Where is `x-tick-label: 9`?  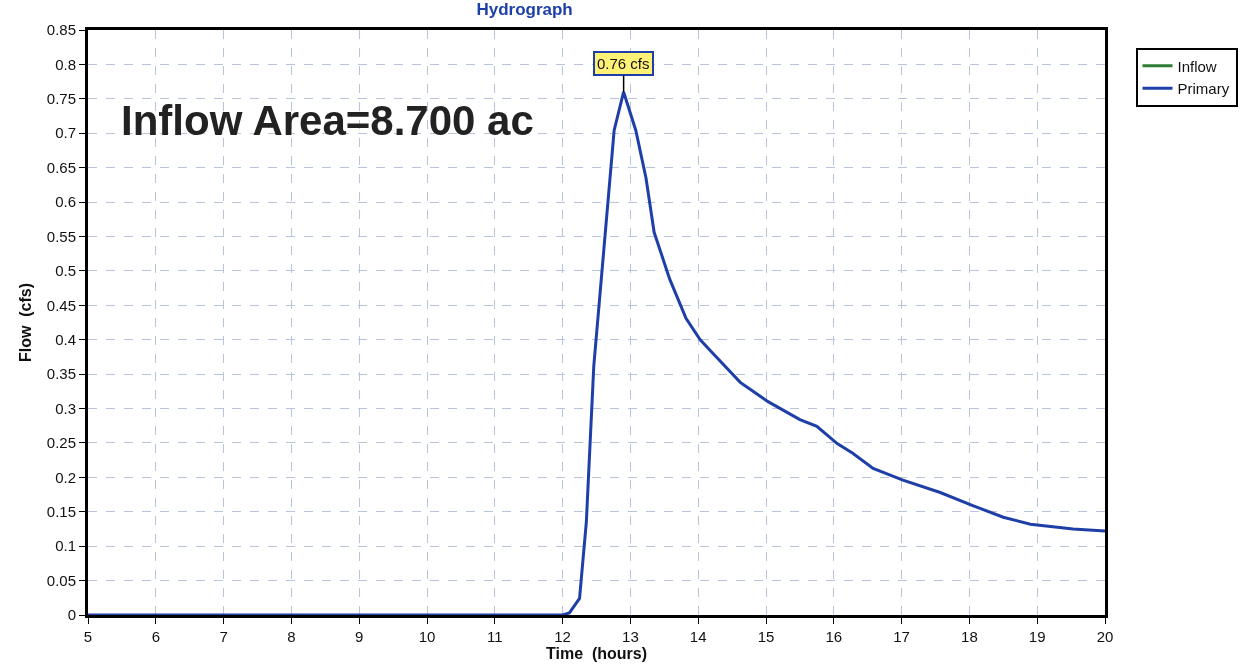
x-tick-label: 9 is located at coordinates (359, 636).